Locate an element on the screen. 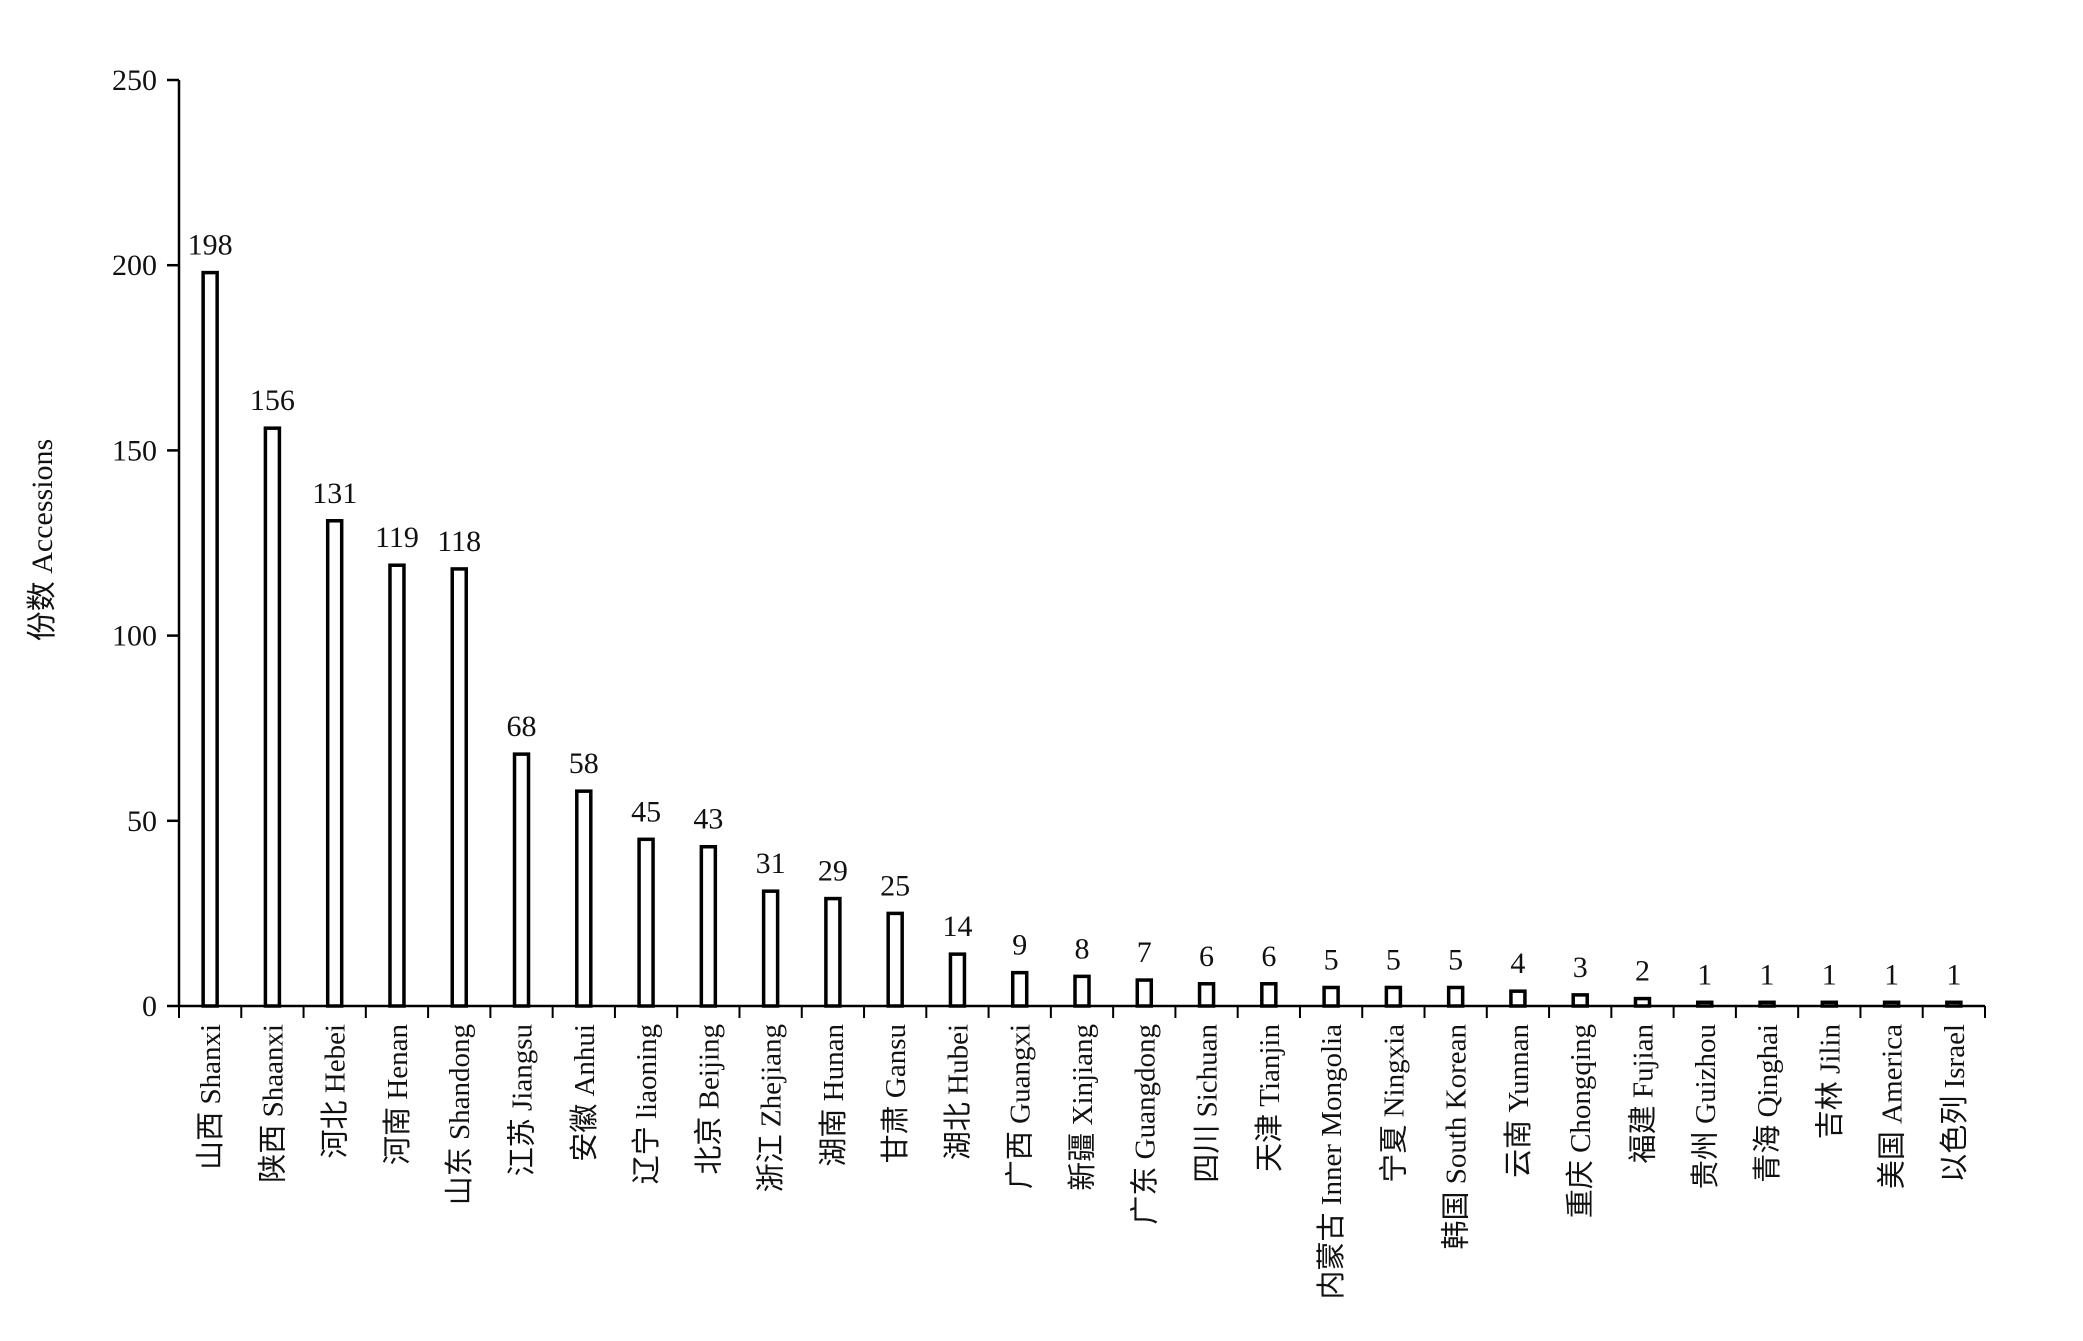 This screenshot has width=2083, height=1341. x-category-label: 美国 America is located at coordinates (1892, 1106).